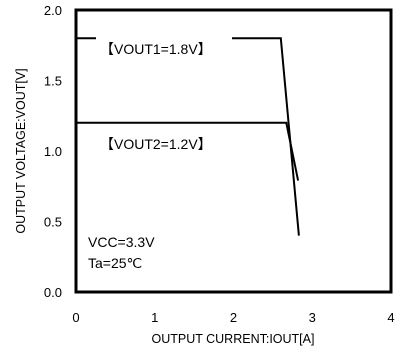  What do you see at coordinates (53, 81) in the screenshot?
I see `y-tick-label: 1.5` at bounding box center [53, 81].